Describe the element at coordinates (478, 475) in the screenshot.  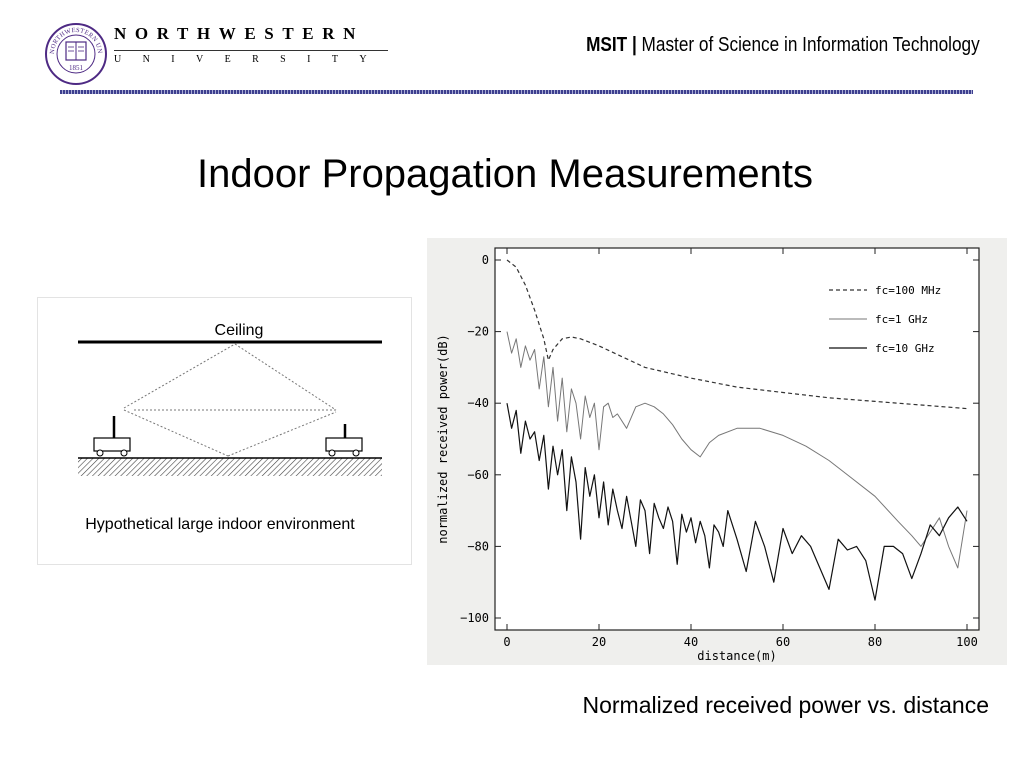
I see `y-tick-label: −60` at that location.